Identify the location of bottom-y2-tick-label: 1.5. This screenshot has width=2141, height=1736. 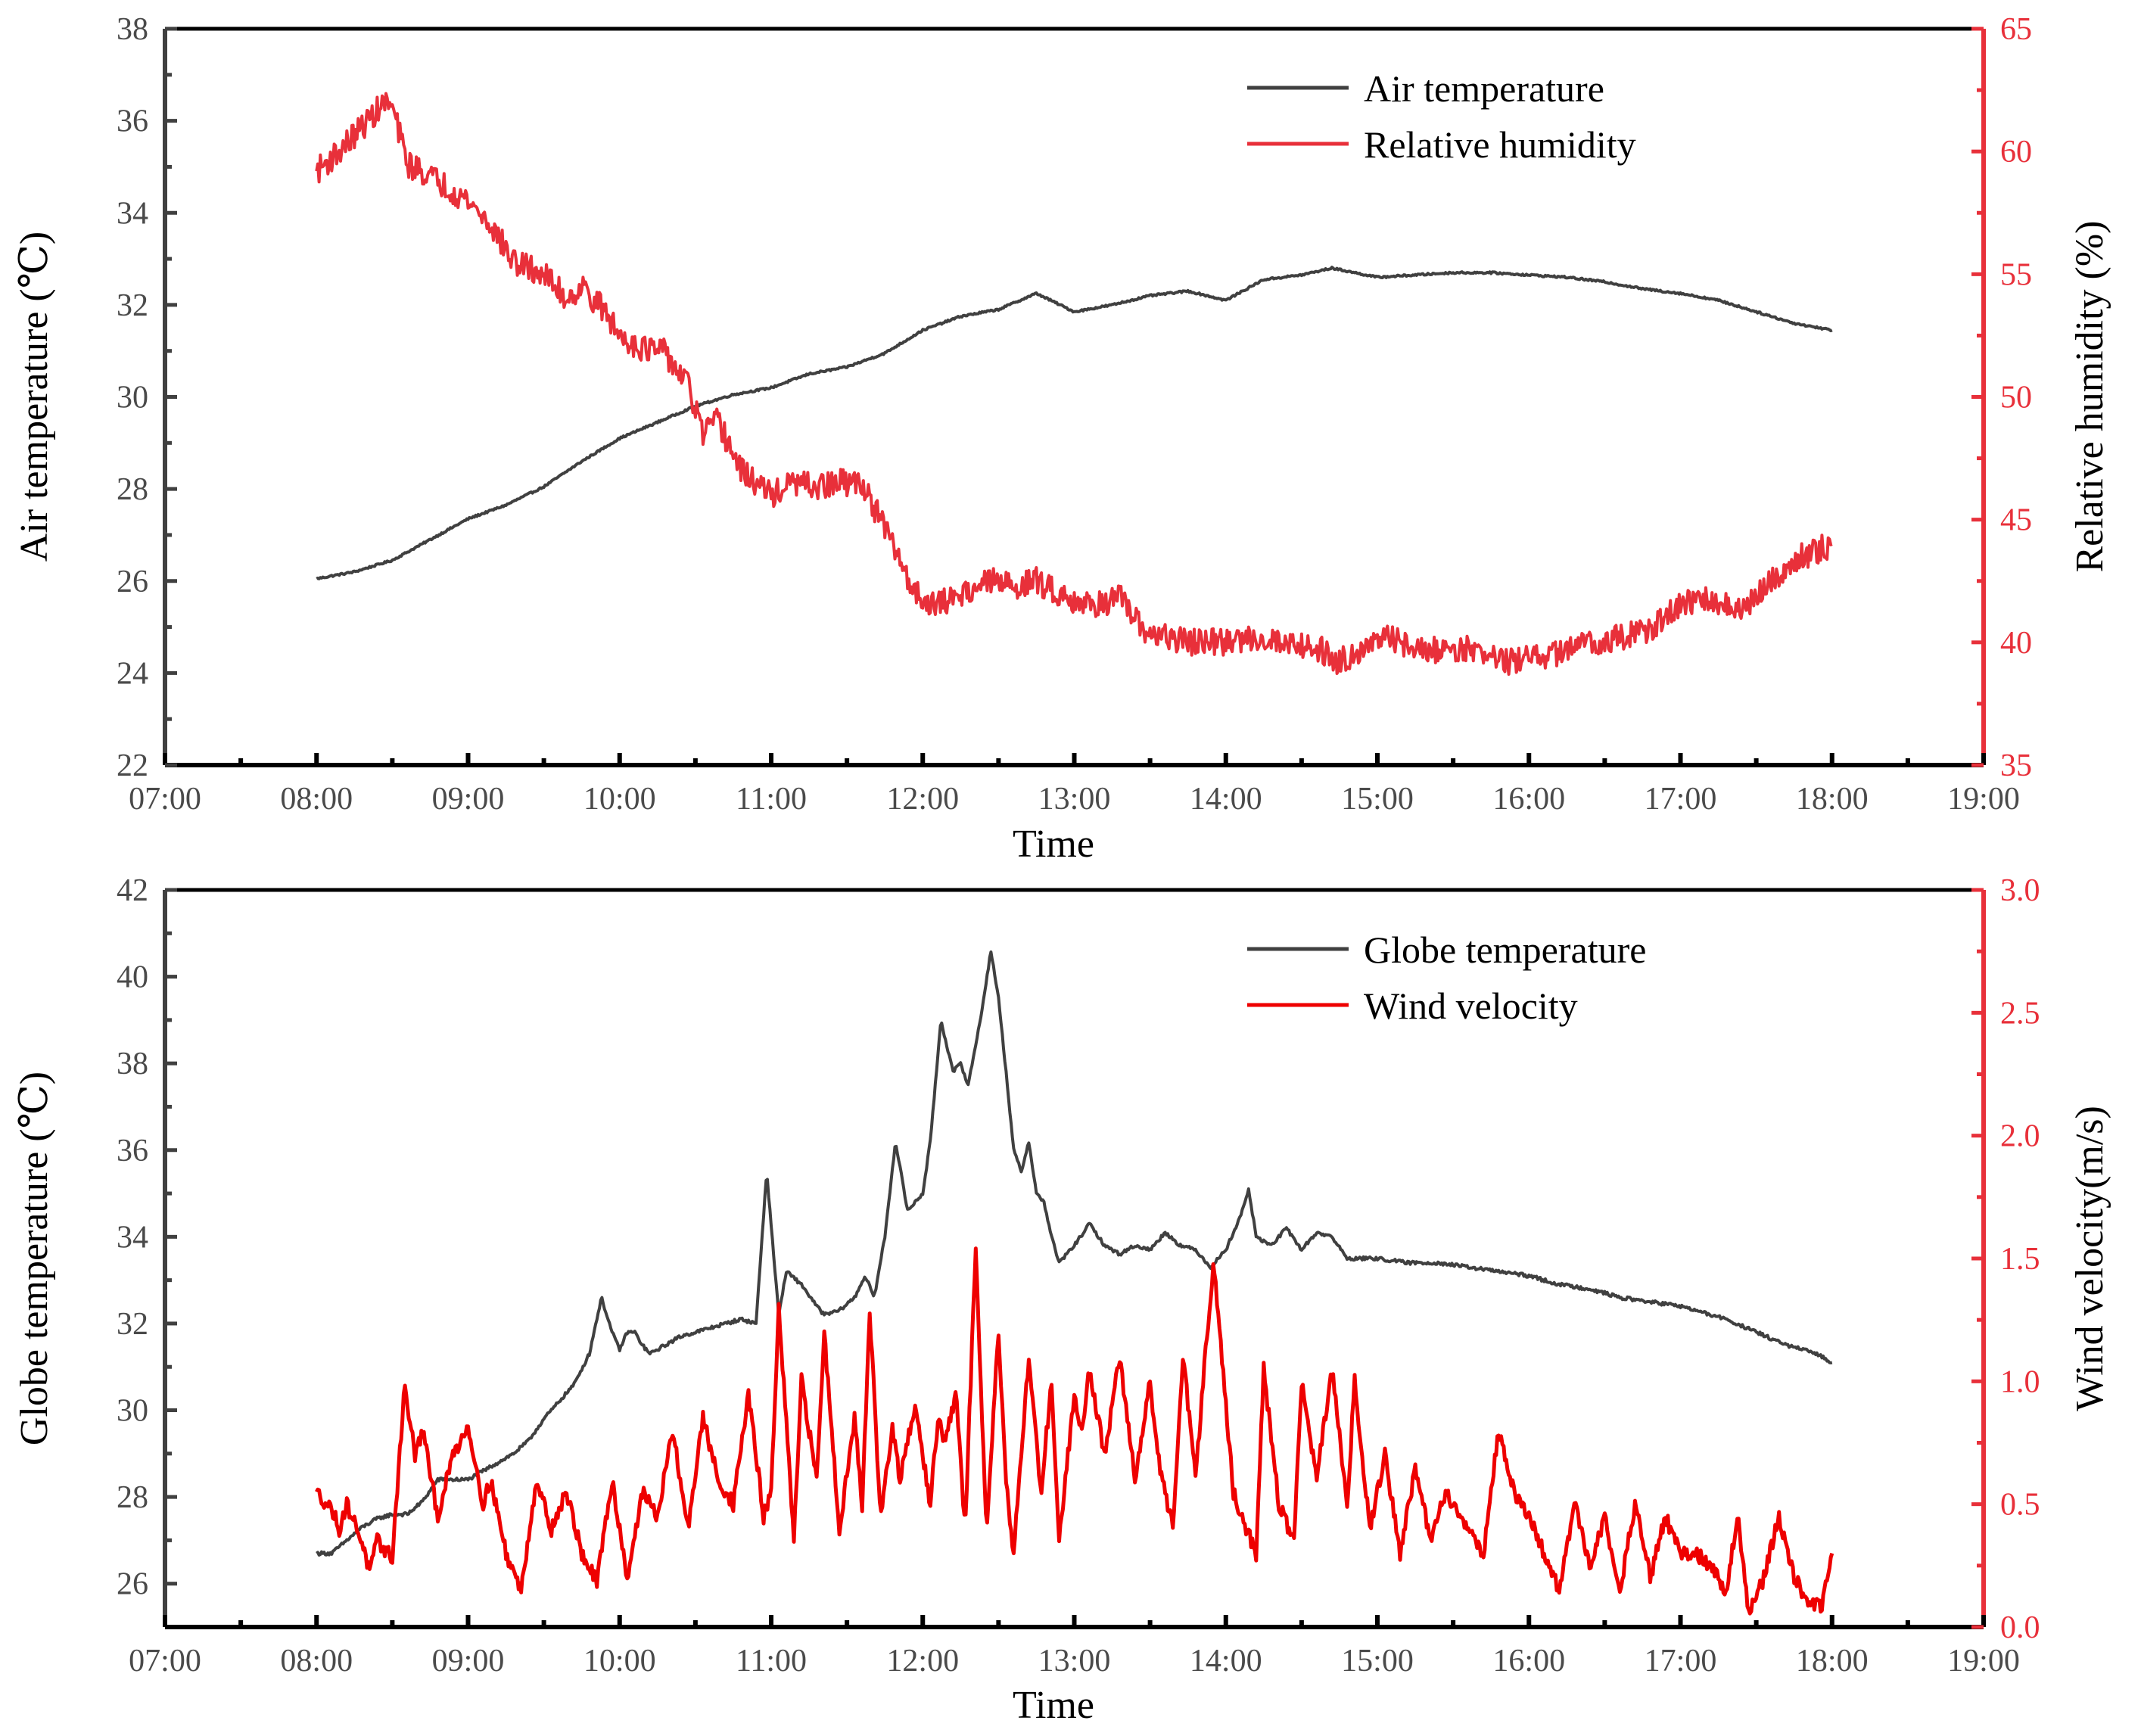
(2020, 1260).